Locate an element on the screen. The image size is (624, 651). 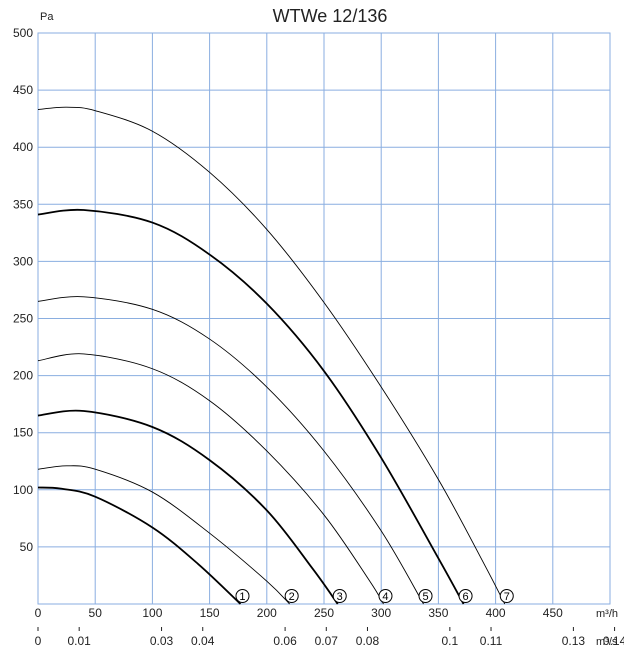
y-tick-label: 500 is located at coordinates (23, 33).